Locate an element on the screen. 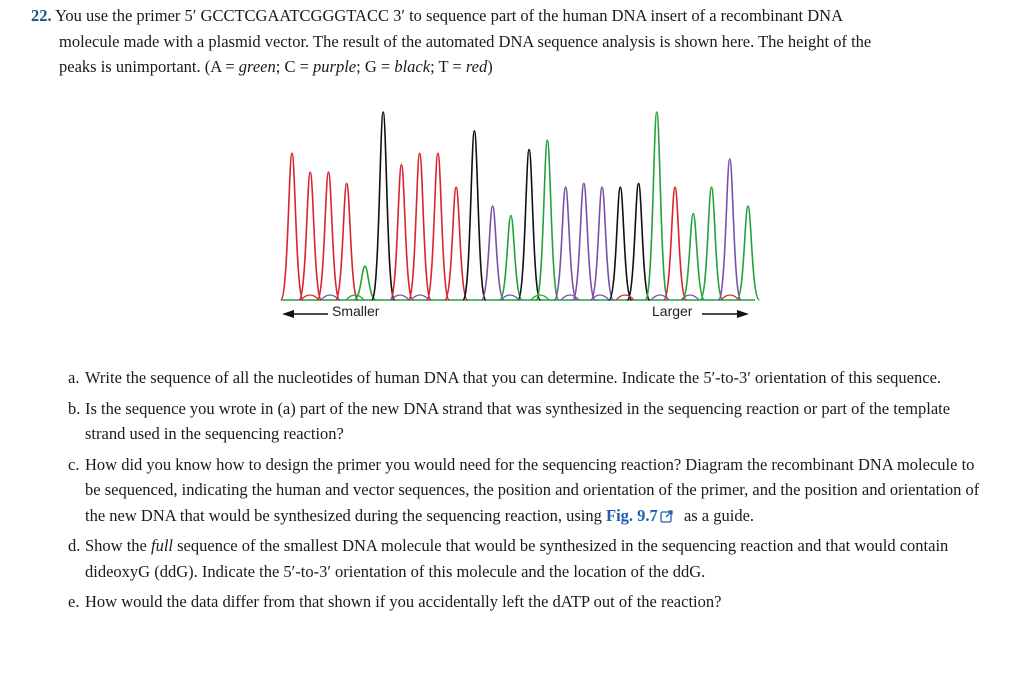 The width and height of the screenshot is (1024, 684). external-link-icon is located at coordinates (667, 516).